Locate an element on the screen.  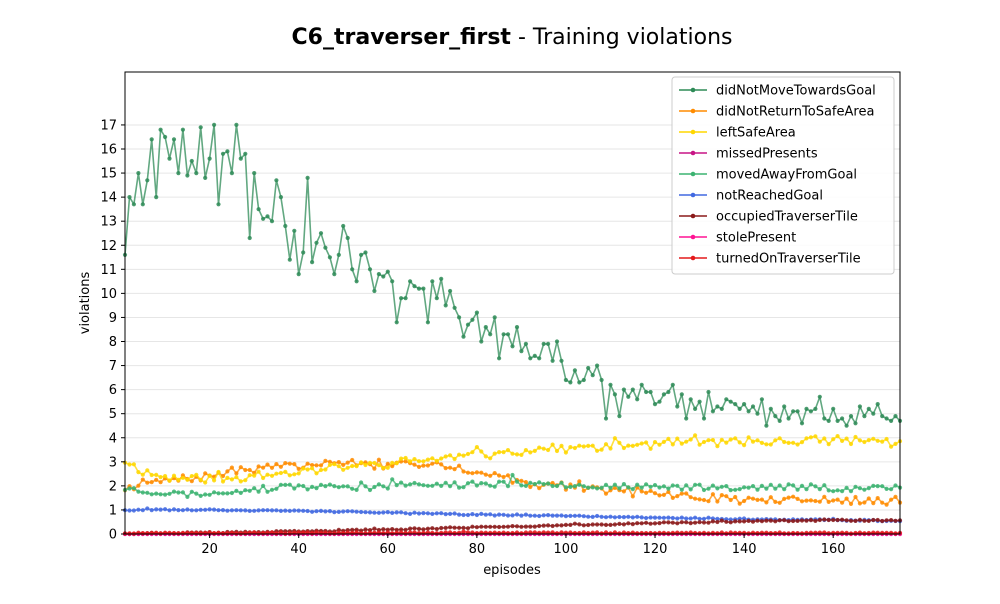
legend-item: didNotReturnToSafeArea is located at coordinates (776, 112).